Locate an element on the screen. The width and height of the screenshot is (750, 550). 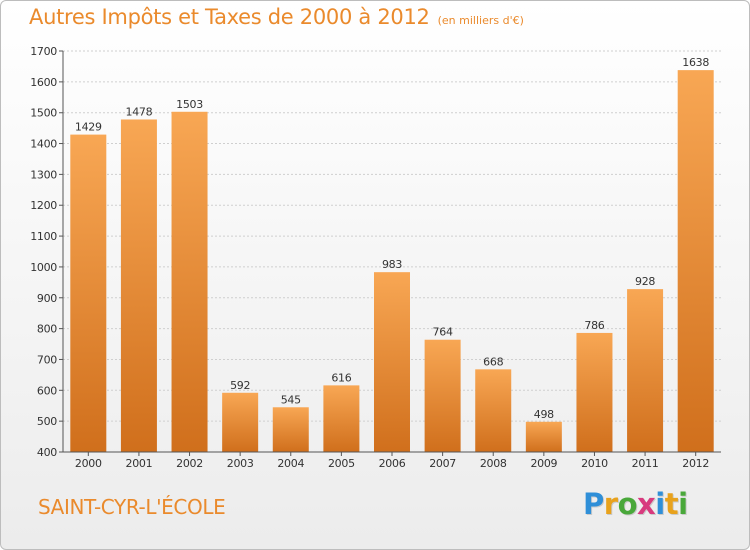
brand-letter: o is located at coordinates (627, 504).